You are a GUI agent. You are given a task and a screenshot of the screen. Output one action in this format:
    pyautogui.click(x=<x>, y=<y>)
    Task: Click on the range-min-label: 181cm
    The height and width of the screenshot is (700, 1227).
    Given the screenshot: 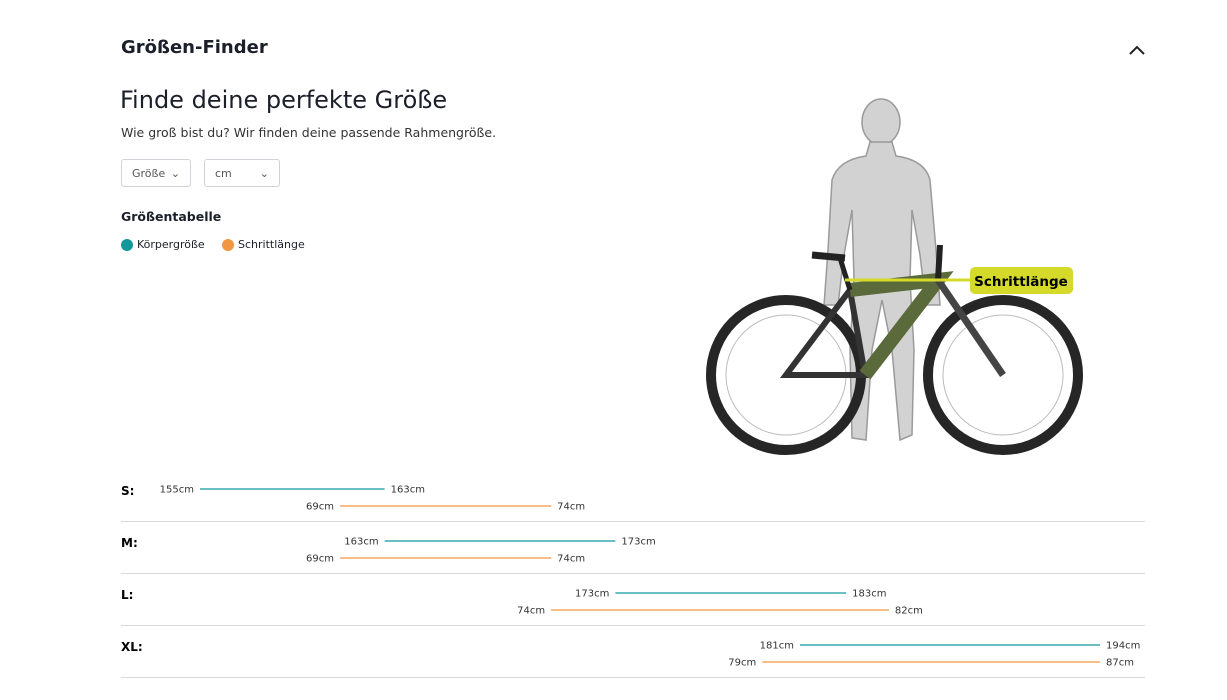 What is the action you would take?
    pyautogui.click(x=777, y=646)
    